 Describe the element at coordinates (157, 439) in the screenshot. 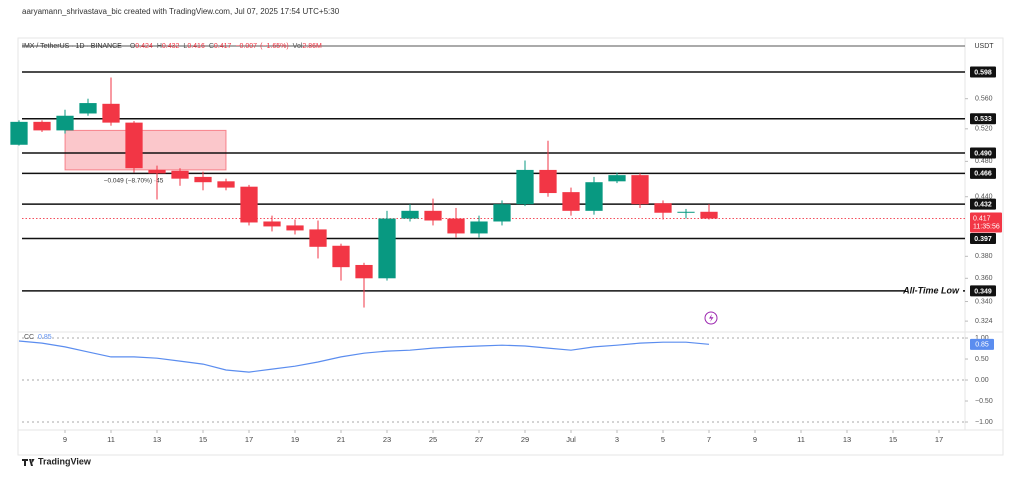

I see `x-tick-label: 13` at that location.